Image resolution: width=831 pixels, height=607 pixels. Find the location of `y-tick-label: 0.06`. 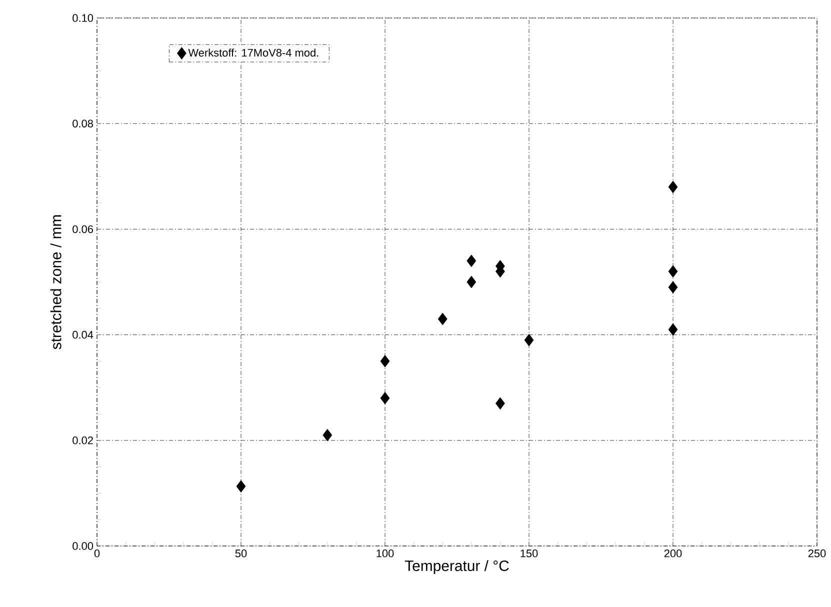

y-tick-label: 0.06 is located at coordinates (82, 229).